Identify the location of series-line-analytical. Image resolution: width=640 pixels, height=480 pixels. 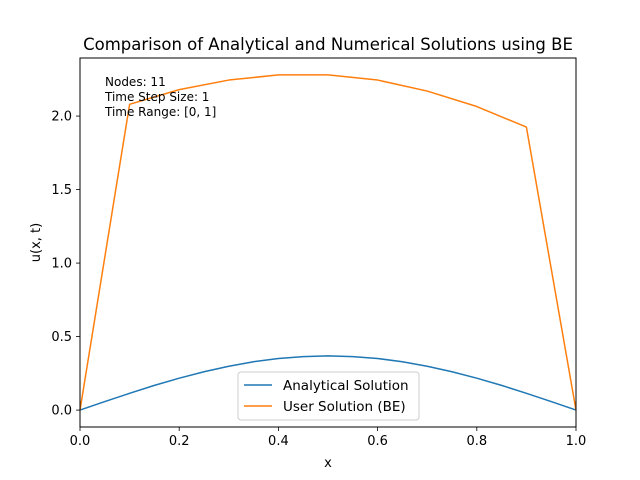
(328, 383).